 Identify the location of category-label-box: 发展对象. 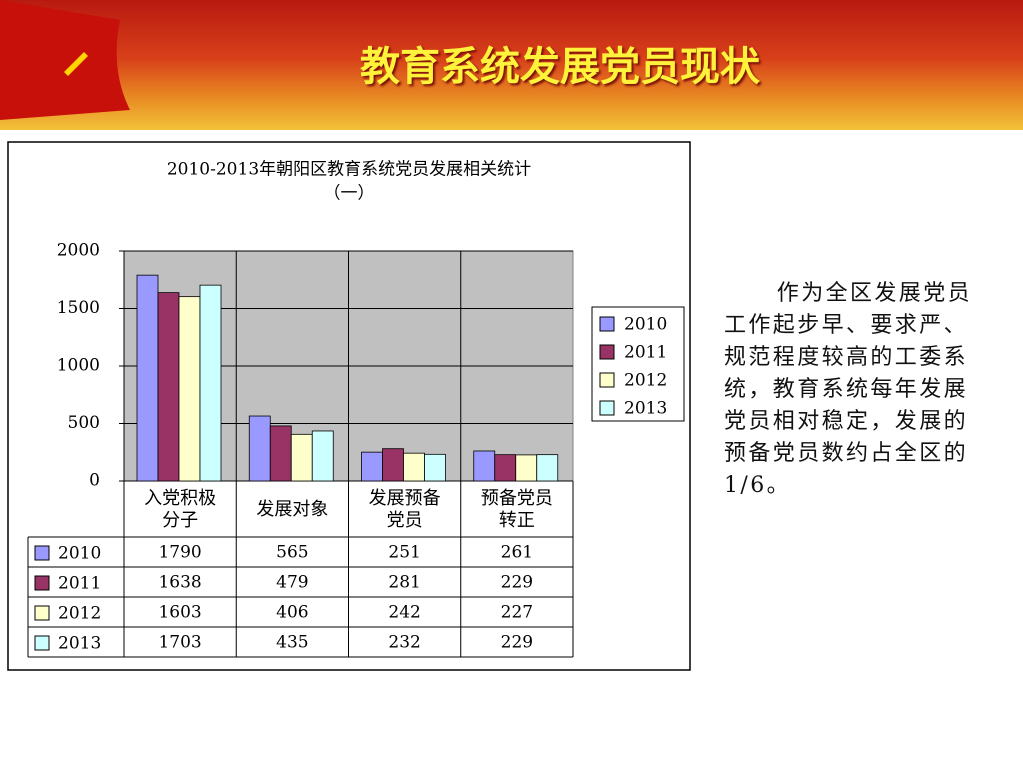
(292, 509).